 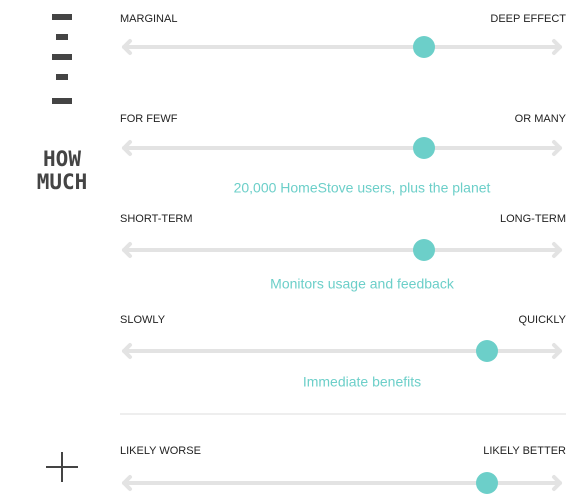 What do you see at coordinates (528, 19) in the screenshot?
I see `slider-right-label: DEEP EFFECT` at bounding box center [528, 19].